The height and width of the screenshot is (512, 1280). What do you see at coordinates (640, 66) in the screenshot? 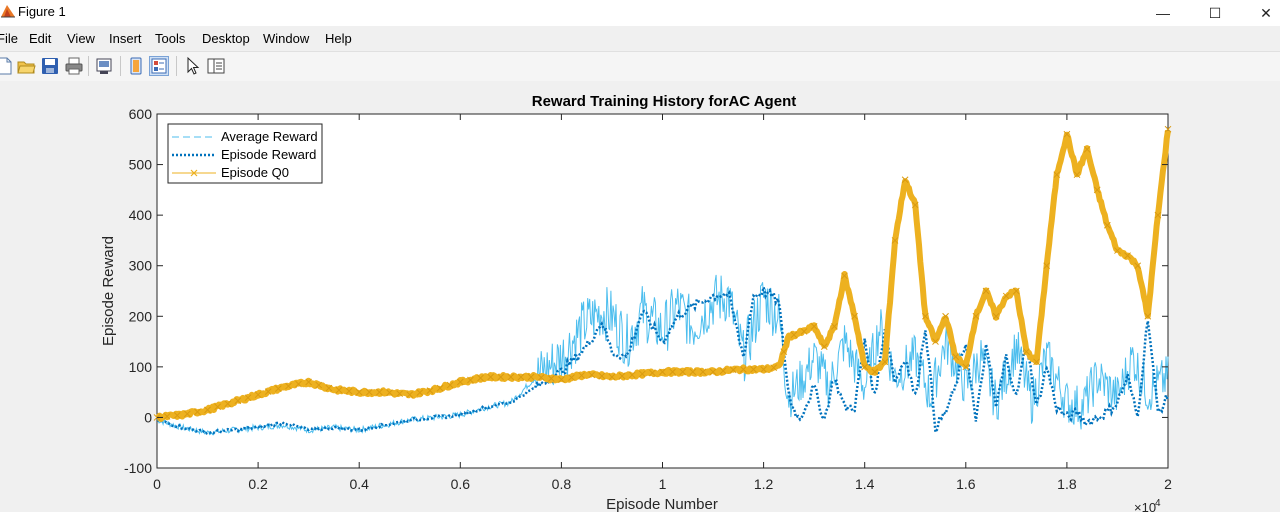
I see `toolbar` at bounding box center [640, 66].